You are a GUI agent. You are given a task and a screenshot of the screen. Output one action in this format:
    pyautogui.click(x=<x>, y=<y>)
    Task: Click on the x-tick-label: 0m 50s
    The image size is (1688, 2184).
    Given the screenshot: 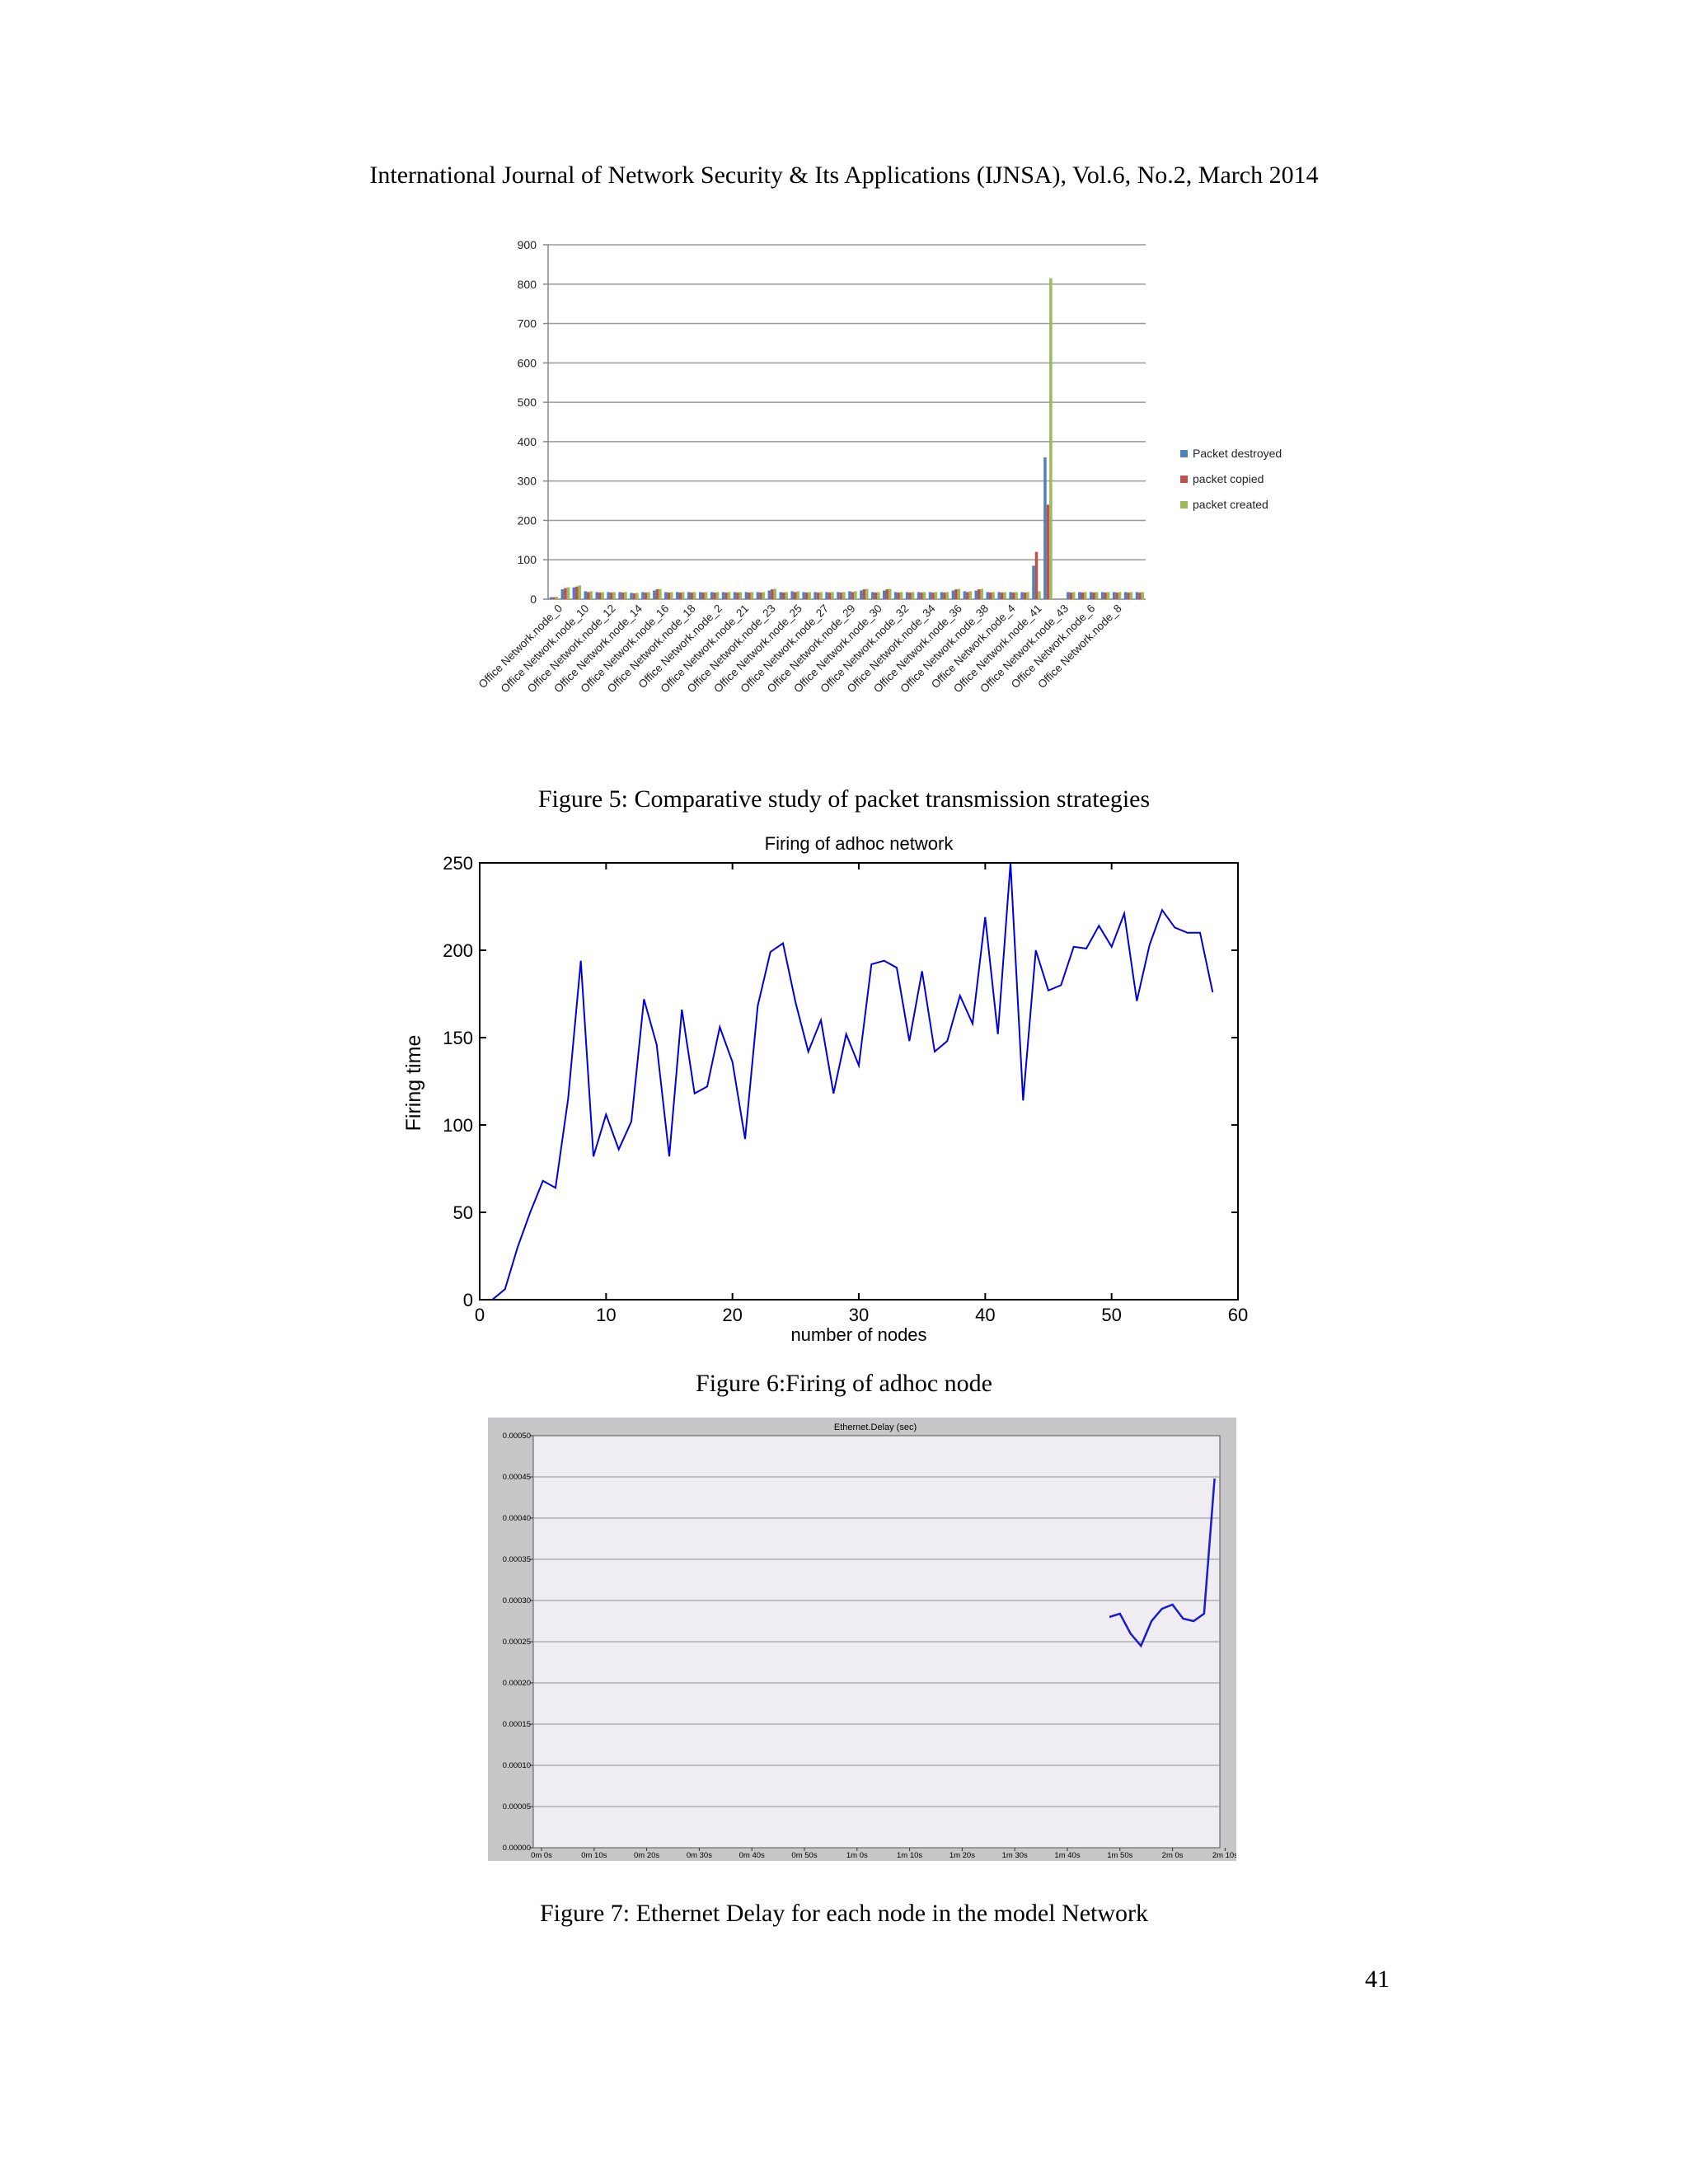 What is the action you would take?
    pyautogui.click(x=804, y=1855)
    